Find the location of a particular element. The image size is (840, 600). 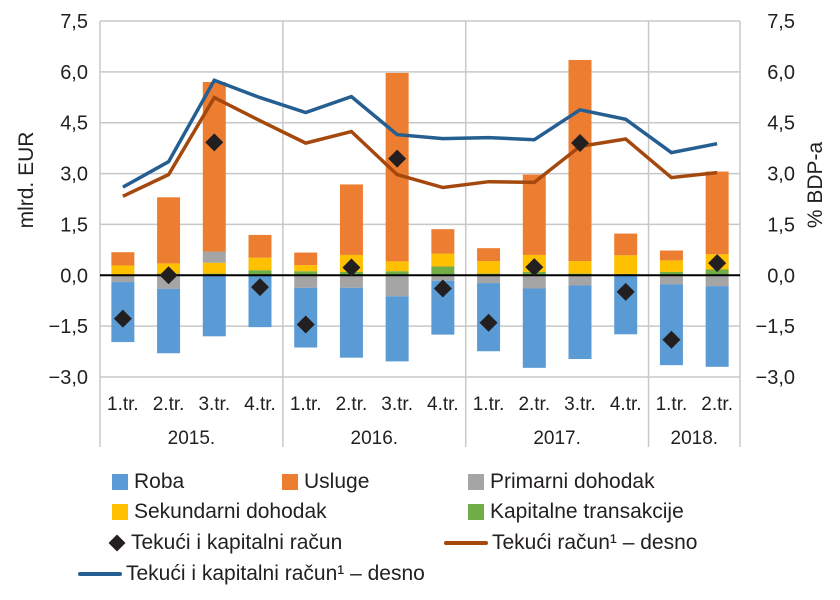

y-tick-label-left: −3,0 is located at coordinates (68, 378).